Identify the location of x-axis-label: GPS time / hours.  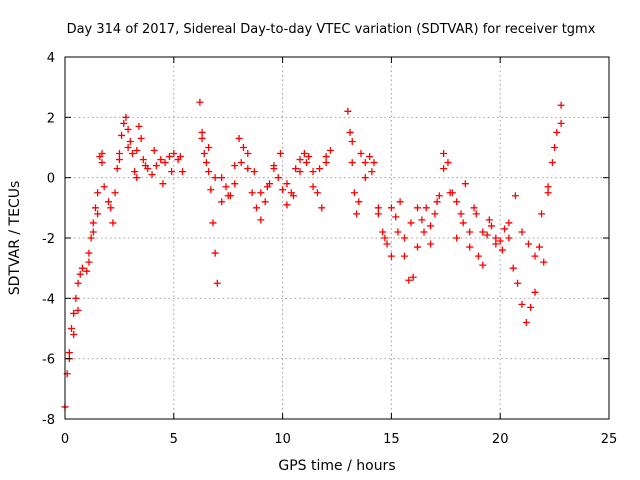
(336, 466).